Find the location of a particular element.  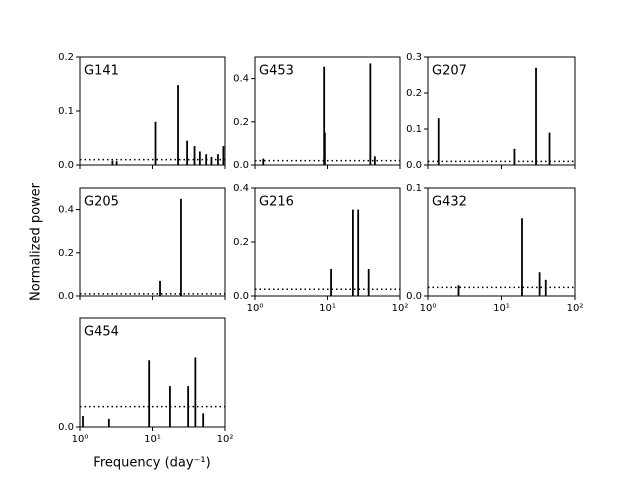

panel-label: G141 is located at coordinates (101, 71).